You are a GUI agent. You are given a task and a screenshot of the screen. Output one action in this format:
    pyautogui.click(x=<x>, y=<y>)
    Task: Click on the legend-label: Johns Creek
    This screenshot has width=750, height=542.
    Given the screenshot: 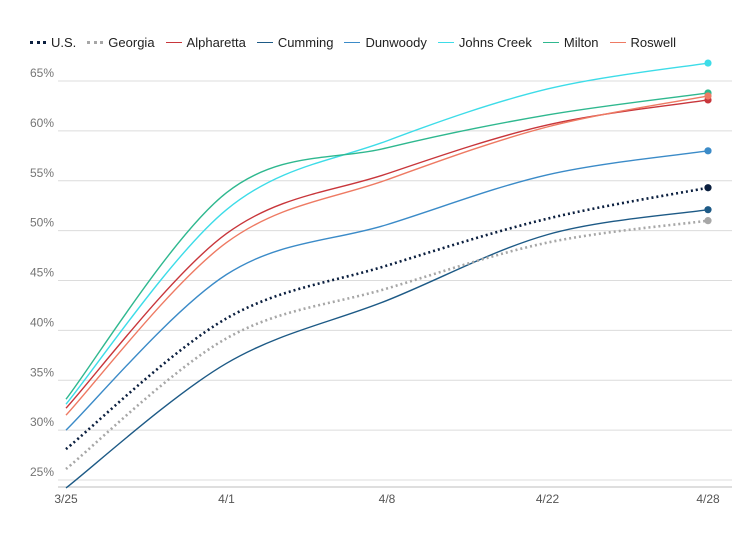 What is the action you would take?
    pyautogui.click(x=495, y=42)
    